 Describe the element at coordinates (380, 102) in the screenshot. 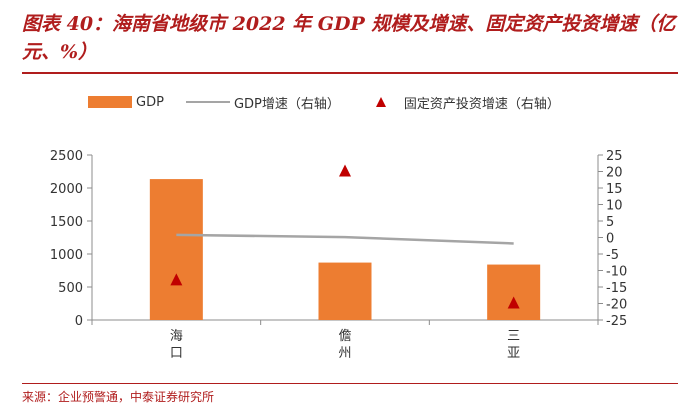

I see `legend-triangle-swatch` at that location.